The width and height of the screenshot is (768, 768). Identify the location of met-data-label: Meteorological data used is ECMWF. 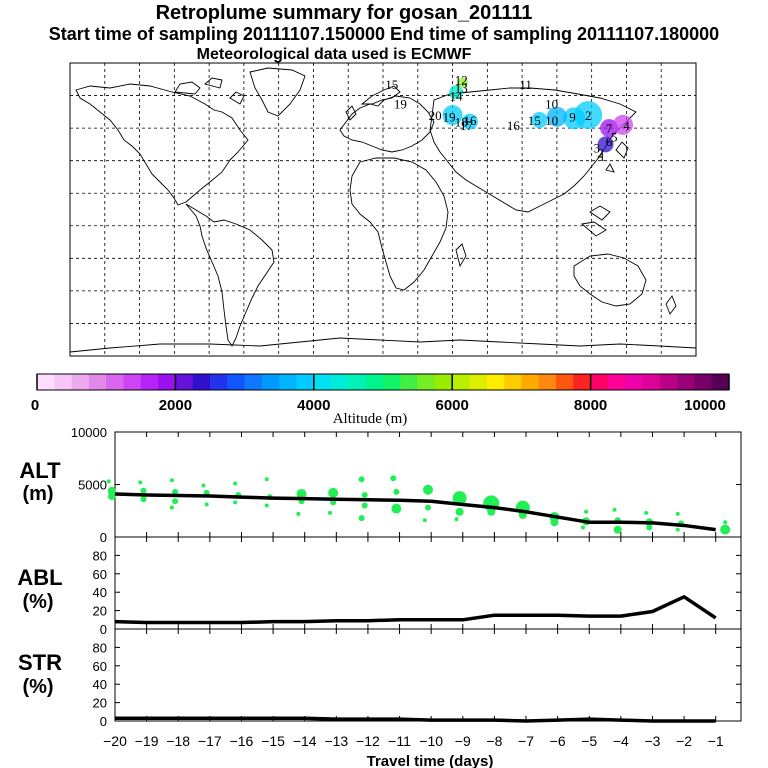
(334, 54).